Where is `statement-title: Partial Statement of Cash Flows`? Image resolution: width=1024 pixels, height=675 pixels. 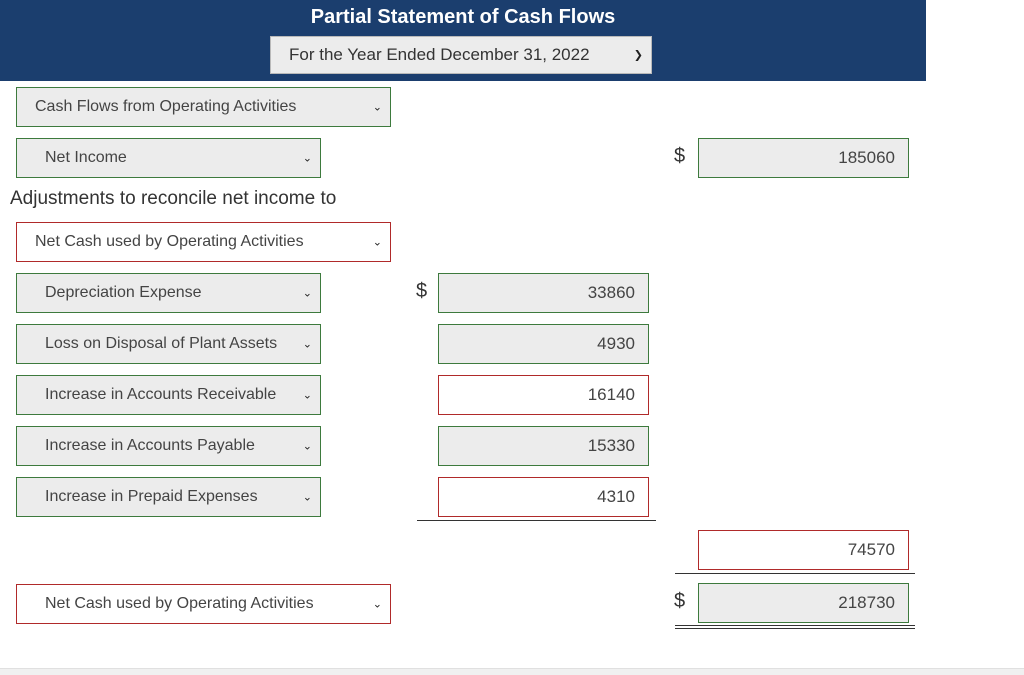 statement-title: Partial Statement of Cash Flows is located at coordinates (463, 17).